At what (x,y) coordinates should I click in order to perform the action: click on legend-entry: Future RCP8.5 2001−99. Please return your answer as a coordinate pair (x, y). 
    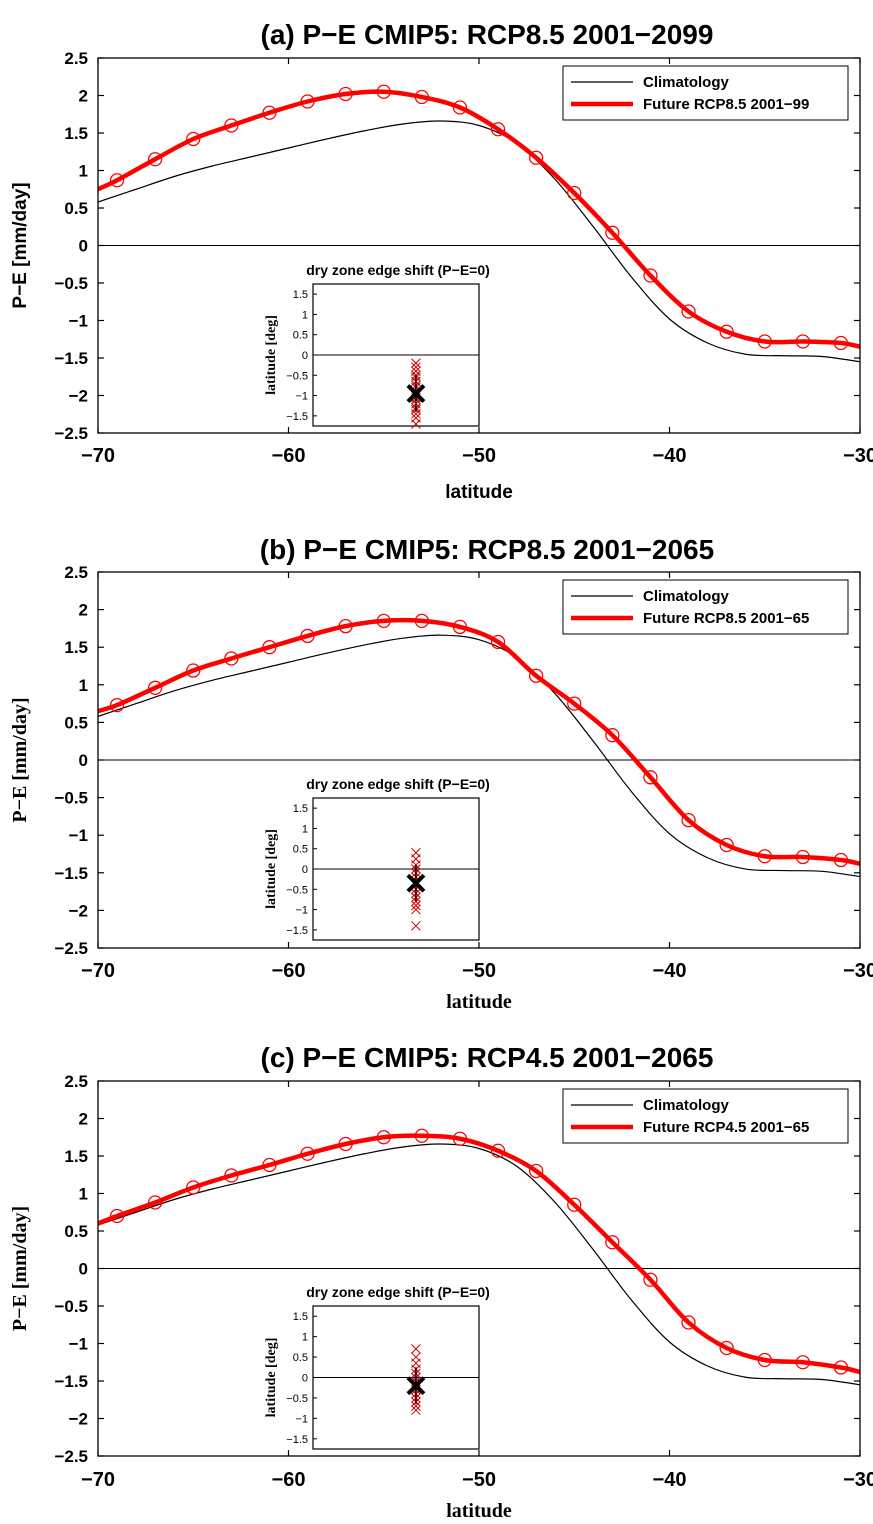
    Looking at the image, I should click on (726, 104).